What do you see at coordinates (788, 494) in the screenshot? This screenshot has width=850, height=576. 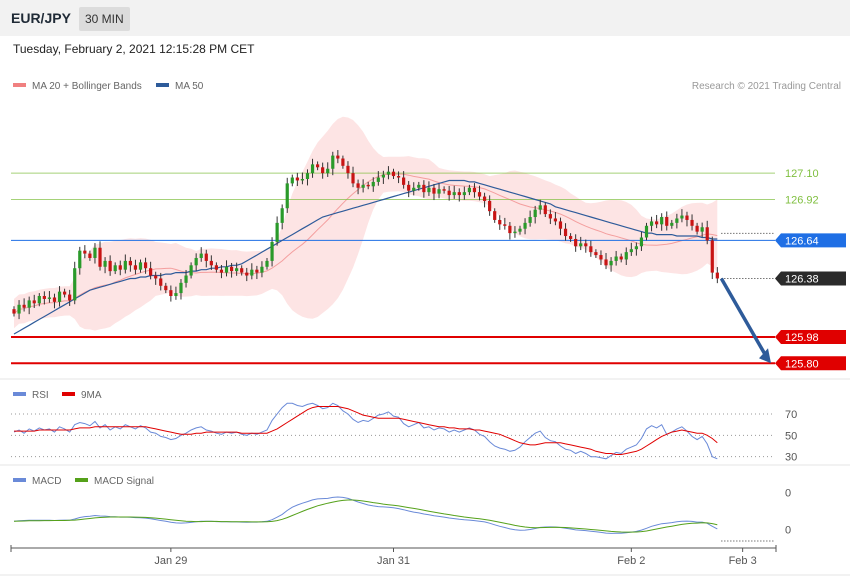 I see `macd-tick-label: 0` at bounding box center [788, 494].